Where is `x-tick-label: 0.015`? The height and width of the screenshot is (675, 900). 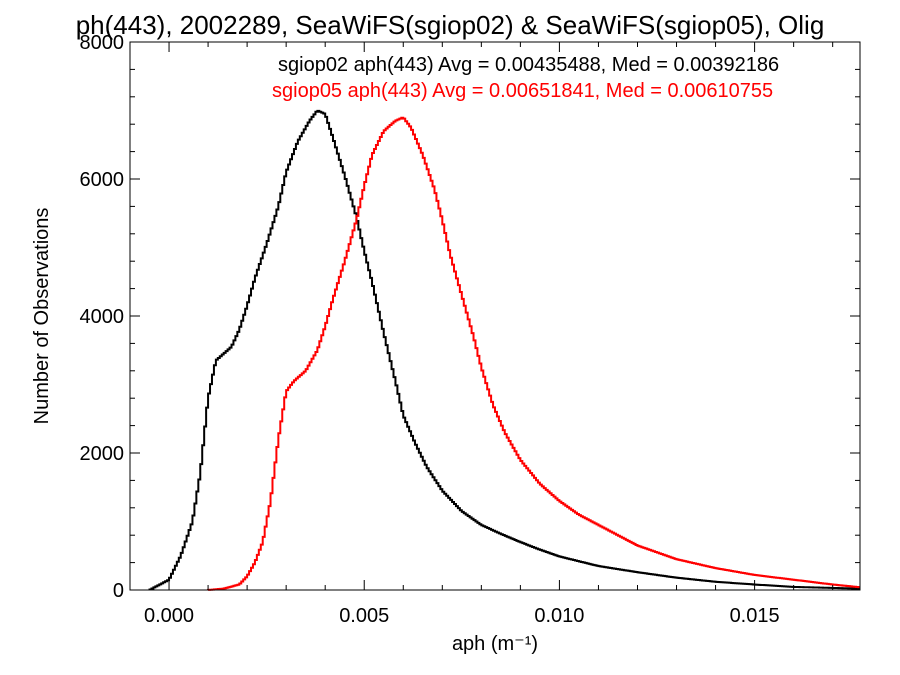
x-tick-label: 0.015 is located at coordinates (755, 616).